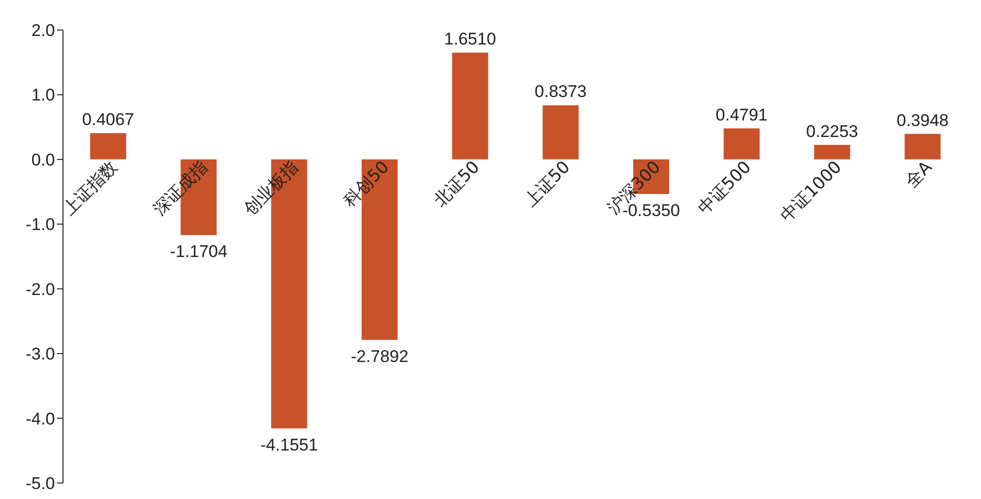 The image size is (981, 499). What do you see at coordinates (742, 114) in the screenshot?
I see `data-label: 0.4791` at bounding box center [742, 114].